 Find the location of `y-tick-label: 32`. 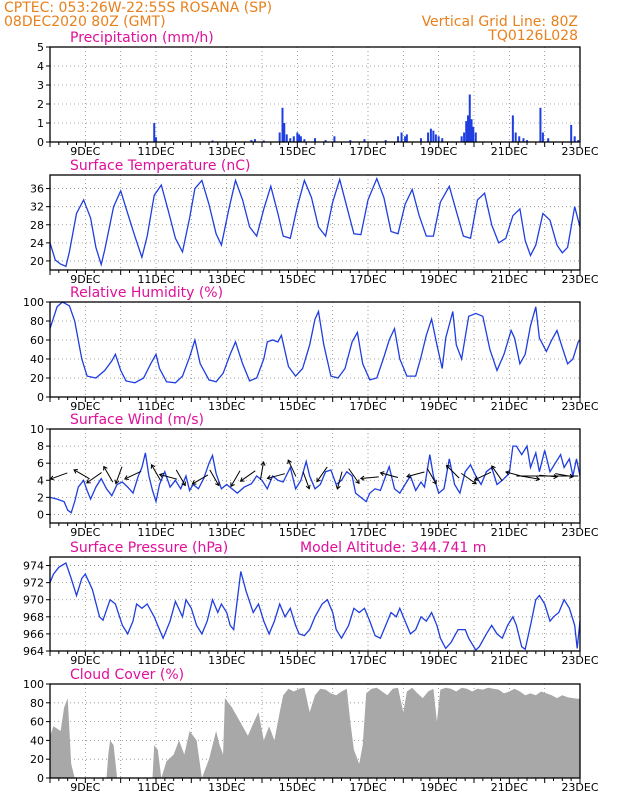

y-tick-label: 32 is located at coordinates (37, 207).